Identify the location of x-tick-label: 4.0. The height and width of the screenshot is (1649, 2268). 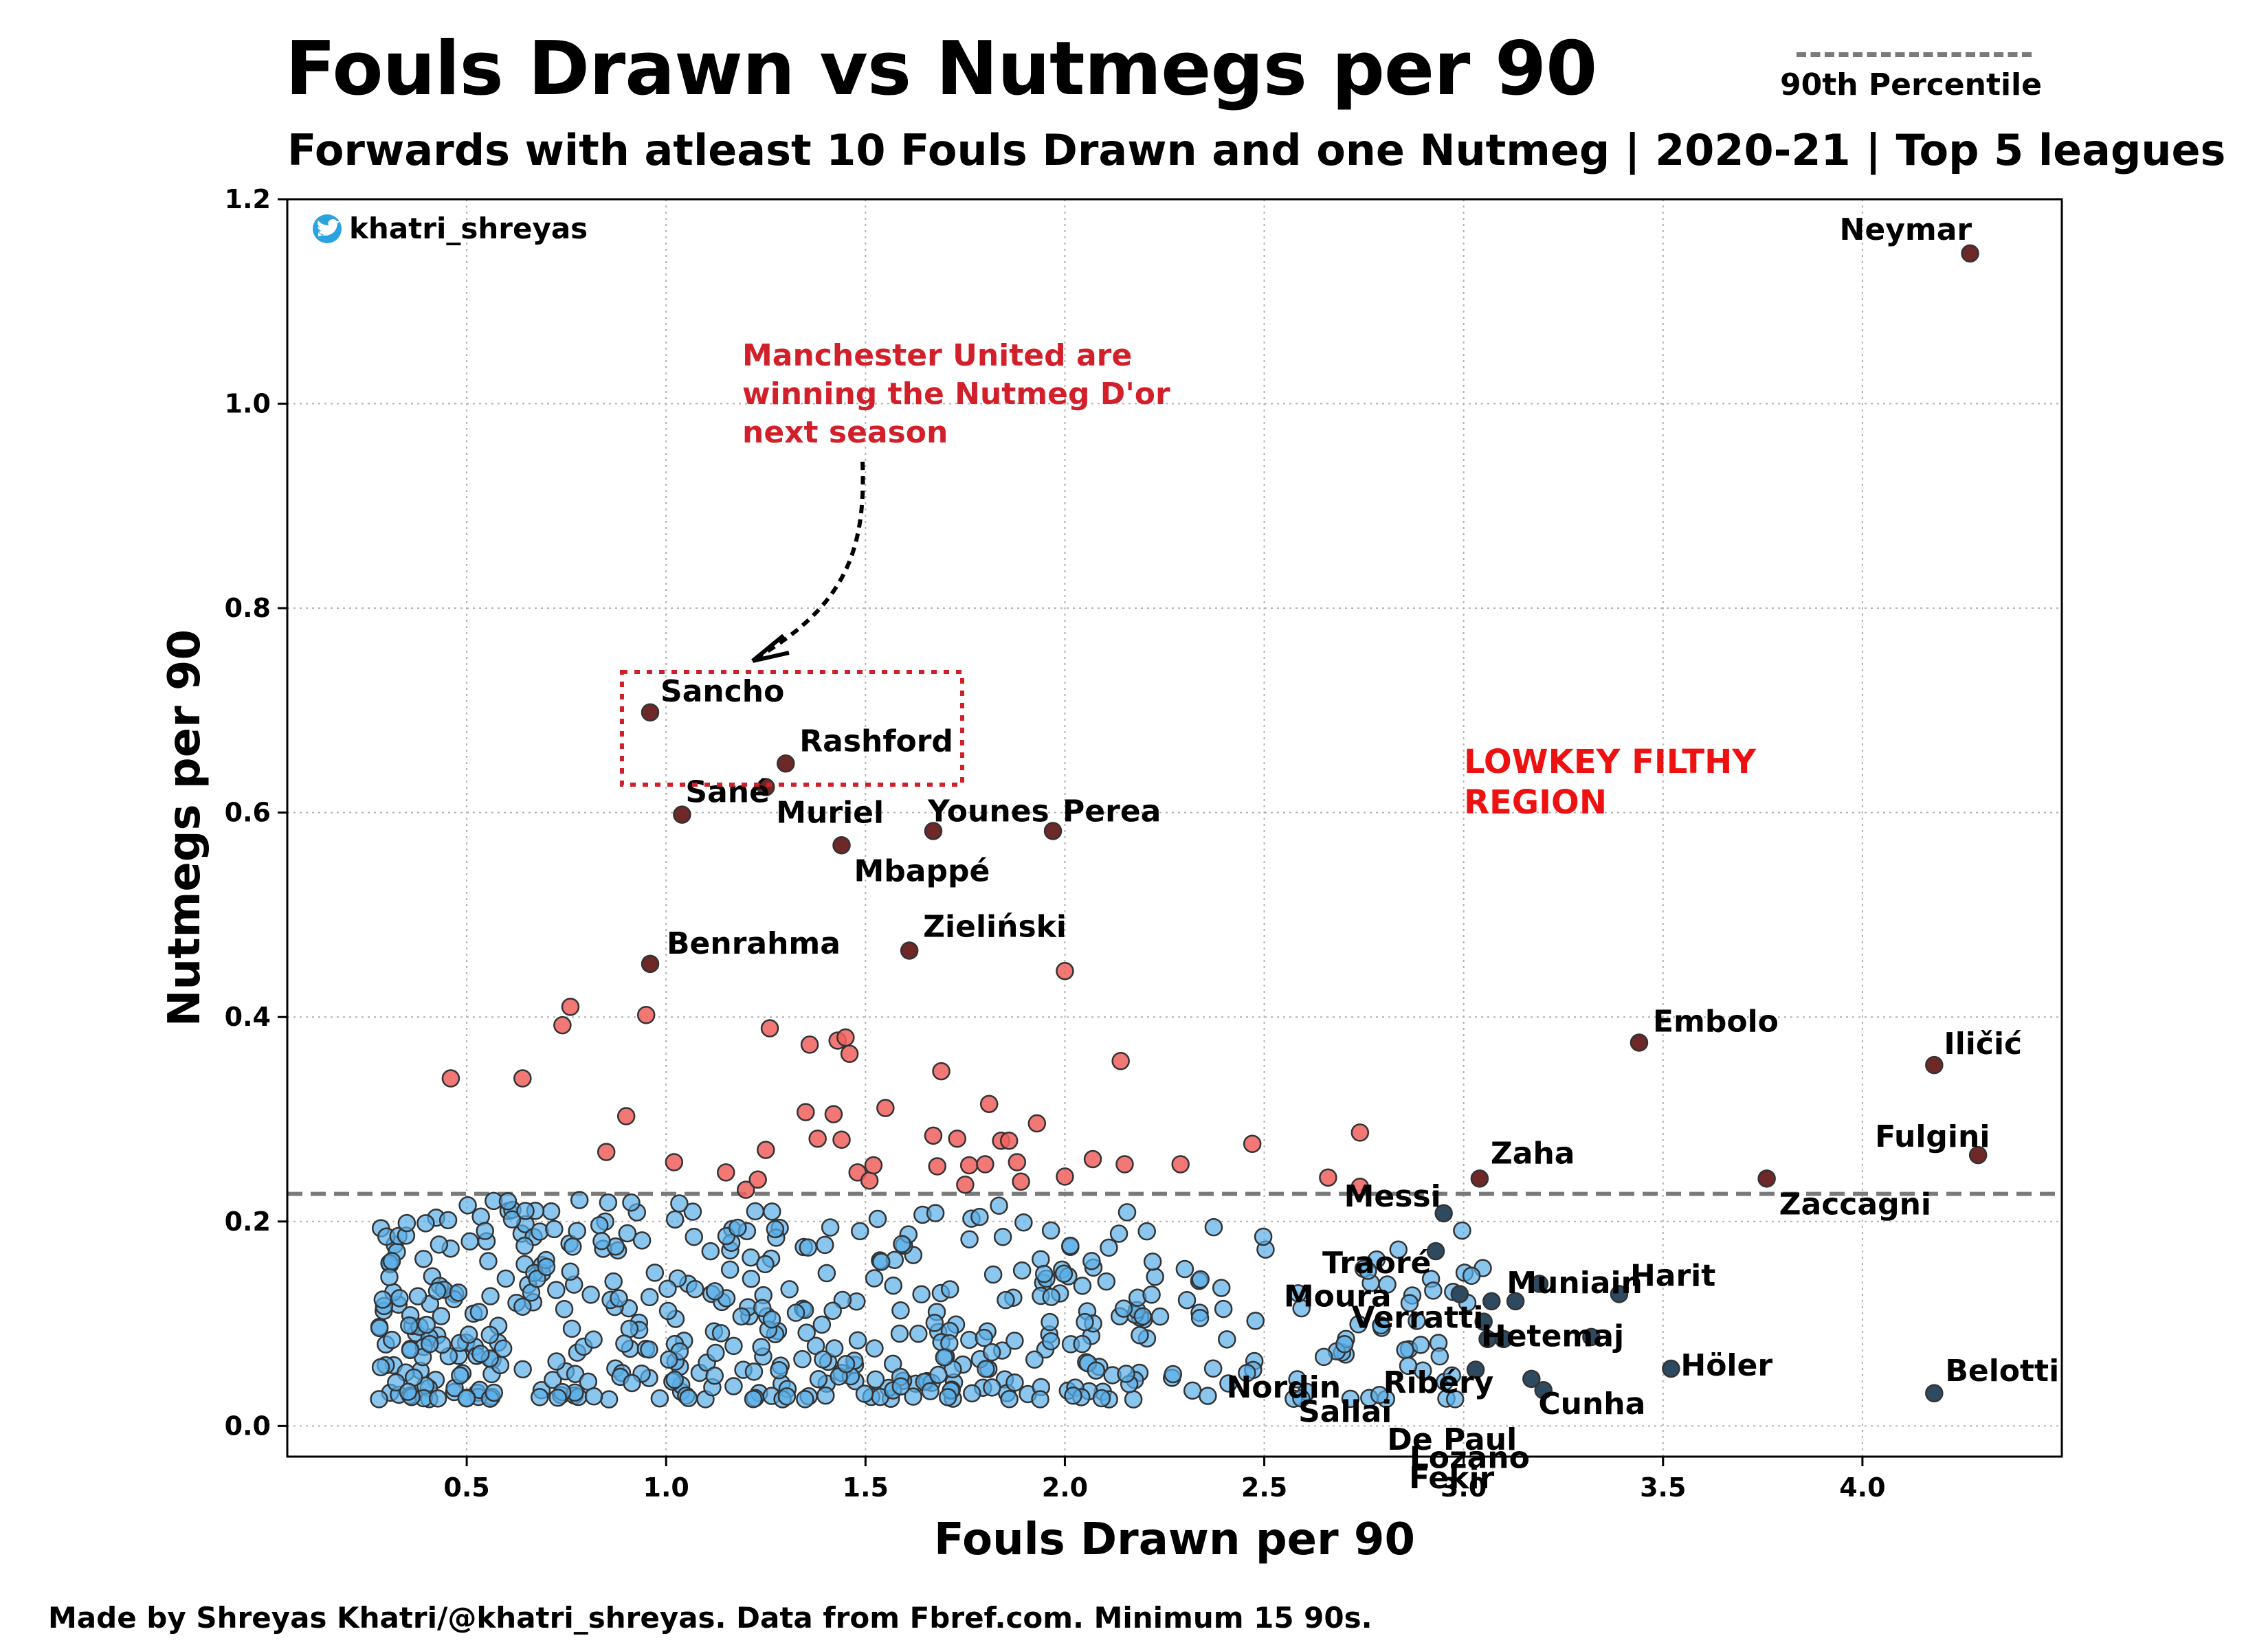
(1862, 1487).